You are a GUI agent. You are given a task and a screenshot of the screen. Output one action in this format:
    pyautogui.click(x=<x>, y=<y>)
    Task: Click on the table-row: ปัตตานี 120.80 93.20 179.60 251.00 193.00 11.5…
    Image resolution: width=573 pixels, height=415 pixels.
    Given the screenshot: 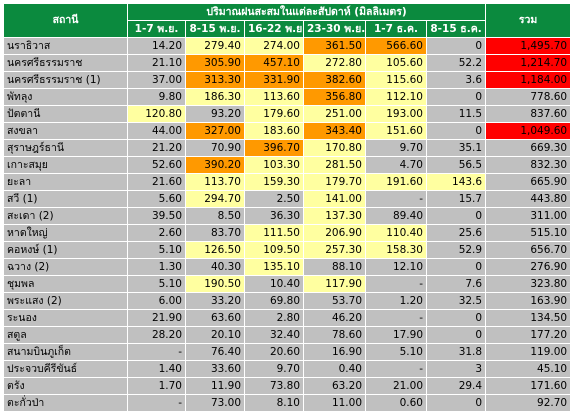 What is the action you would take?
    pyautogui.click(x=287, y=114)
    